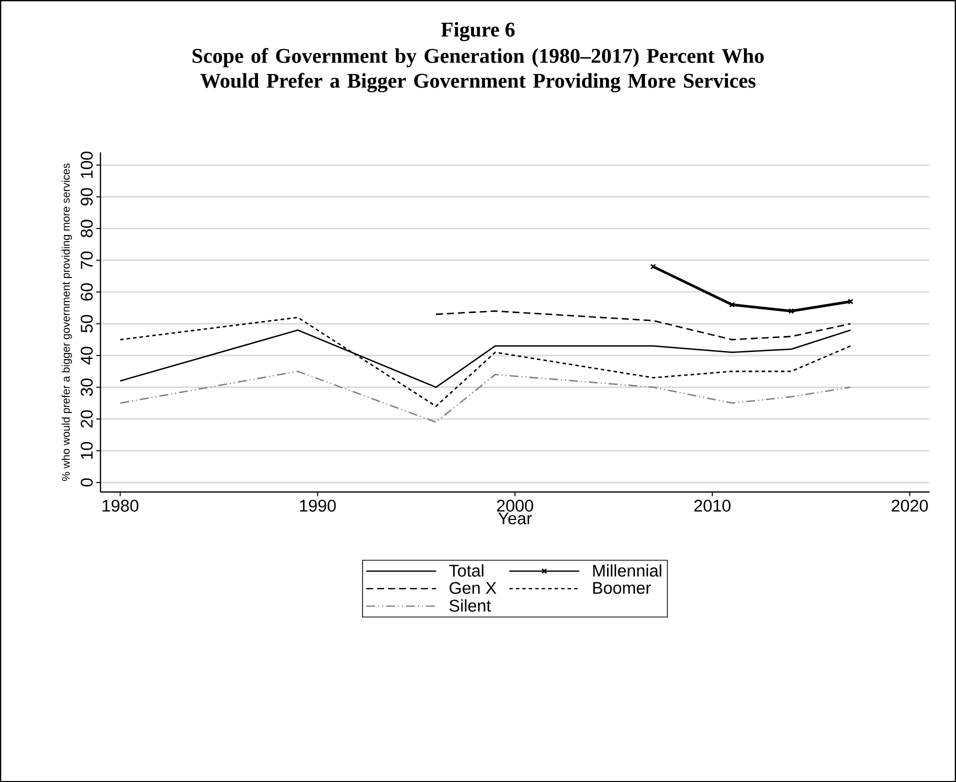 The width and height of the screenshot is (956, 782). I want to click on y-tick-label: 0, so click(86, 482).